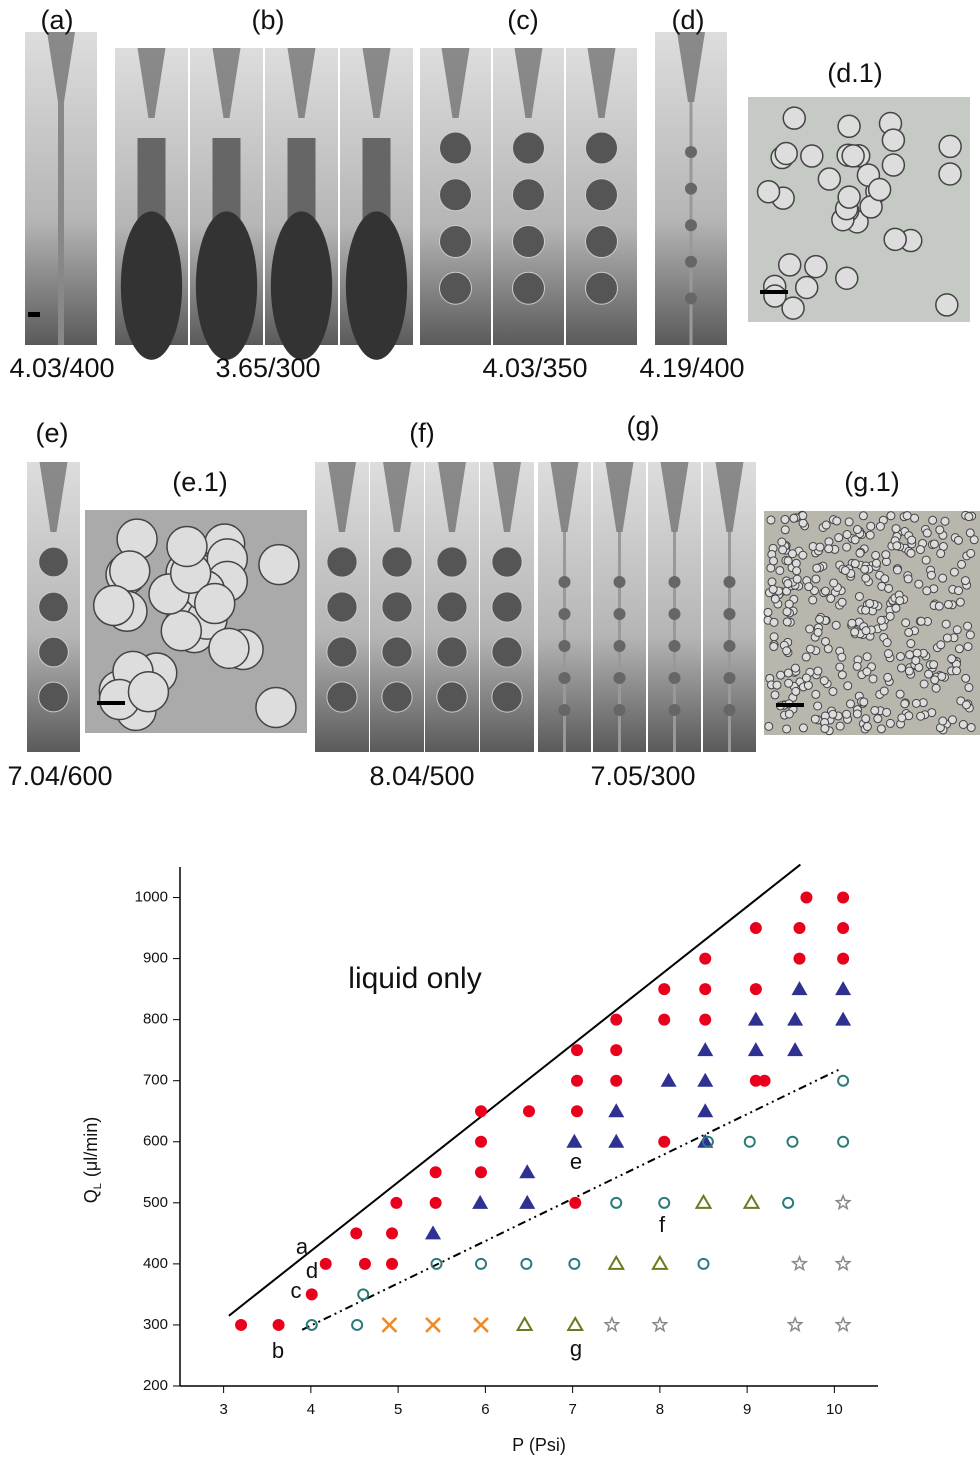 This screenshot has width=980, height=1460. Describe the element at coordinates (267, 368) in the screenshot. I see `panel-caption: 3.65/300` at that location.